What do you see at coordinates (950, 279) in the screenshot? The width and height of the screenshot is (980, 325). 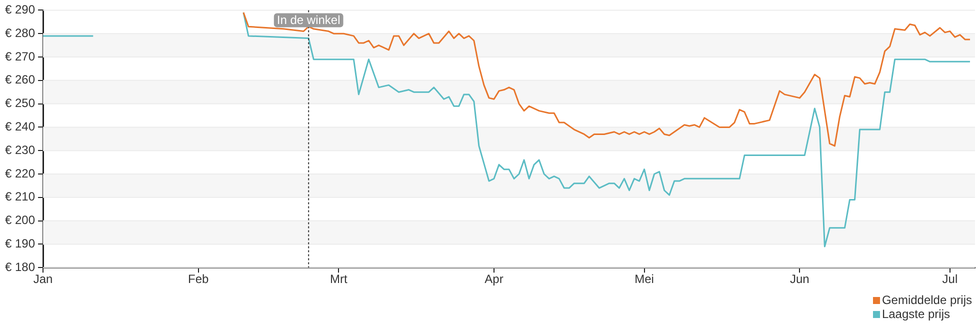 I see `x-tick-label: Jul` at bounding box center [950, 279].